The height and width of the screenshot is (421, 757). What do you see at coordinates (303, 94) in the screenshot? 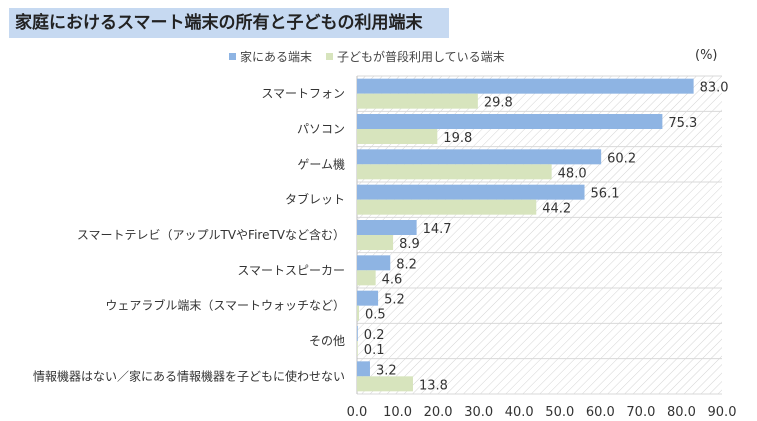
I see `category-label: スマートフォン` at bounding box center [303, 94].